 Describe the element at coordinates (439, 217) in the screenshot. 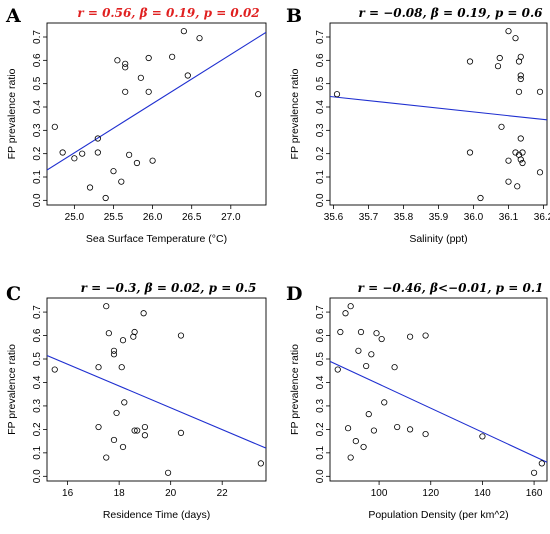

I see `panel-b-x-tick-label: 35.9` at that location.